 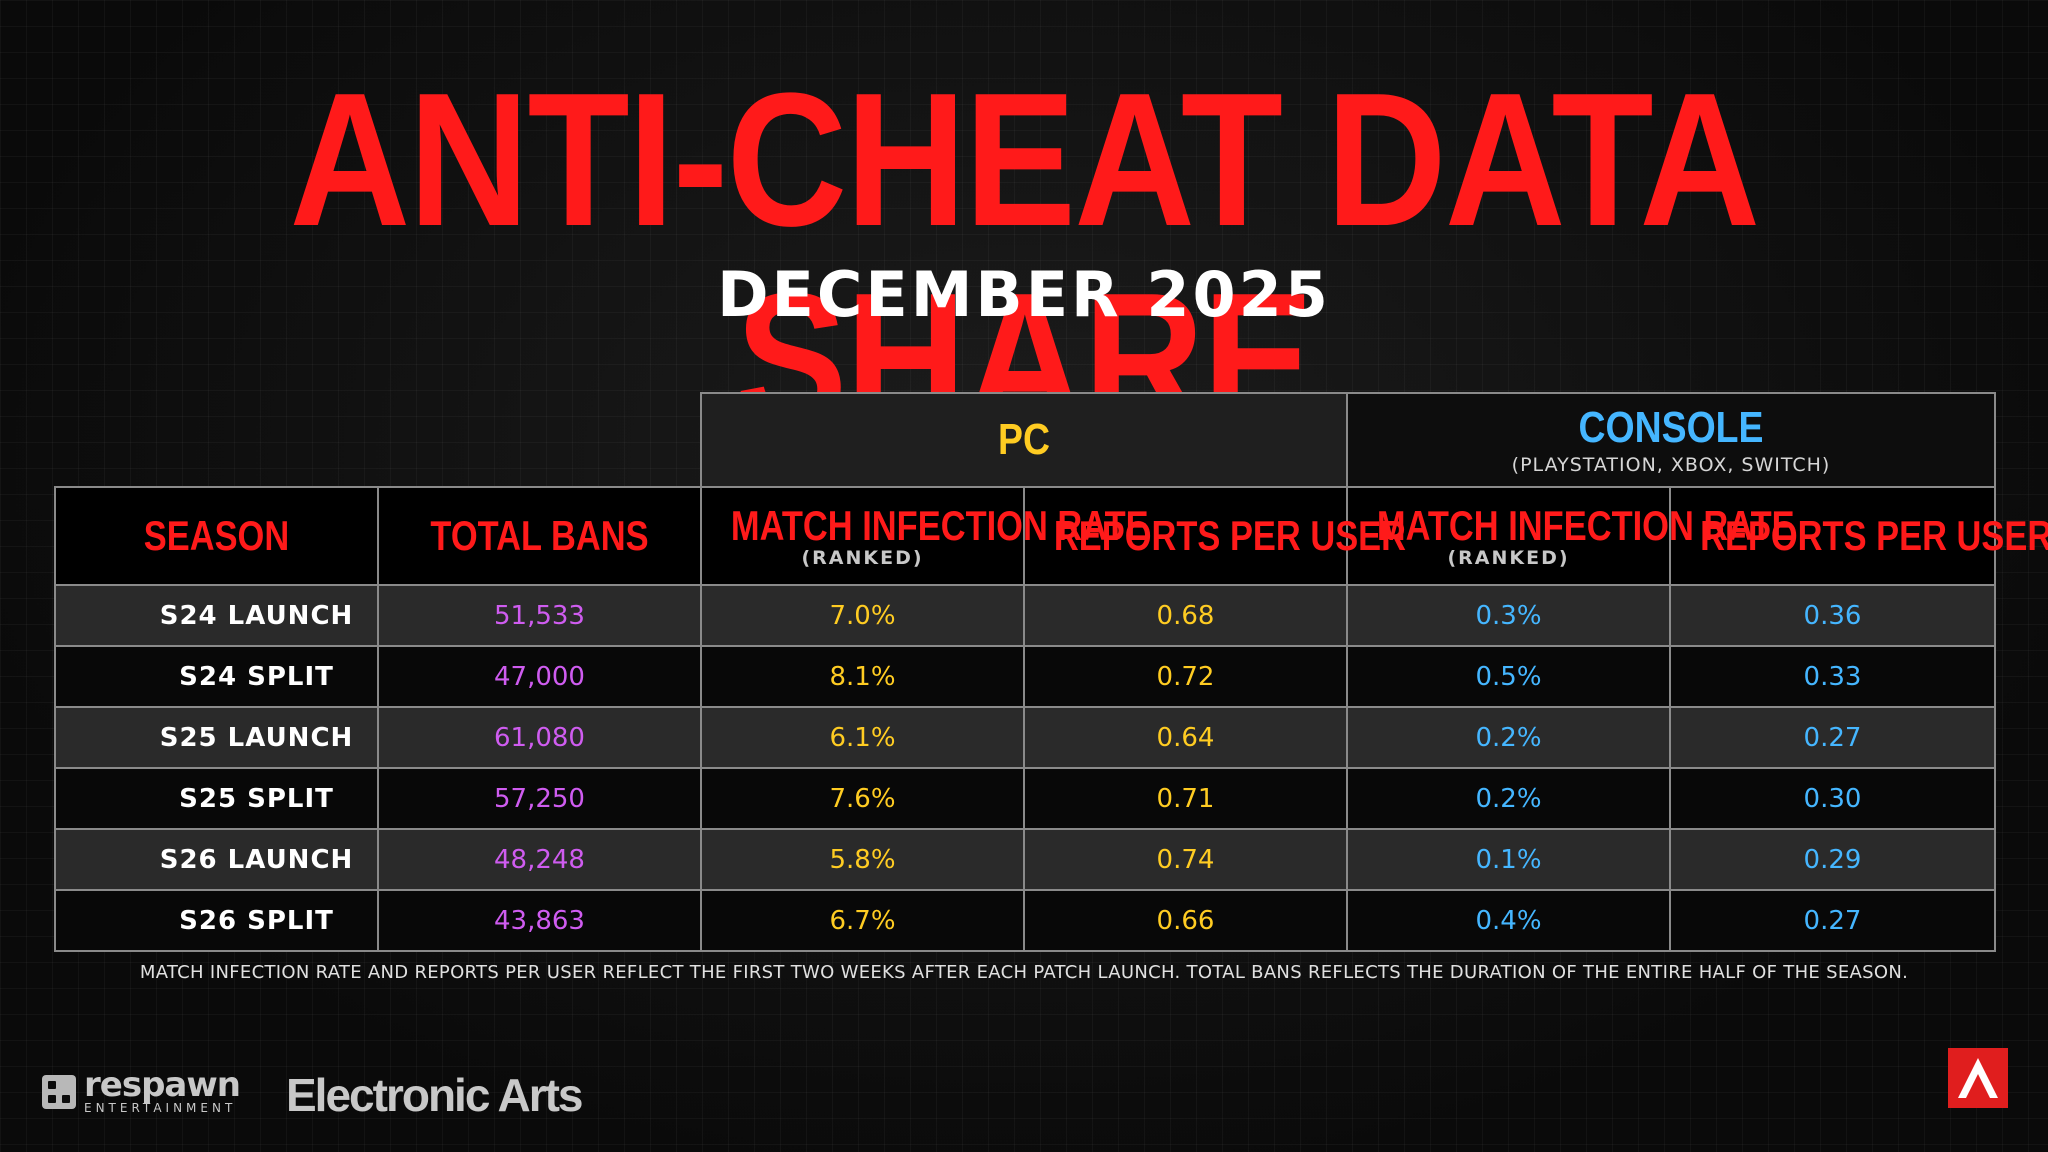 I want to click on cell-pc-match-infection-rate: 5.8%, so click(x=862, y=859).